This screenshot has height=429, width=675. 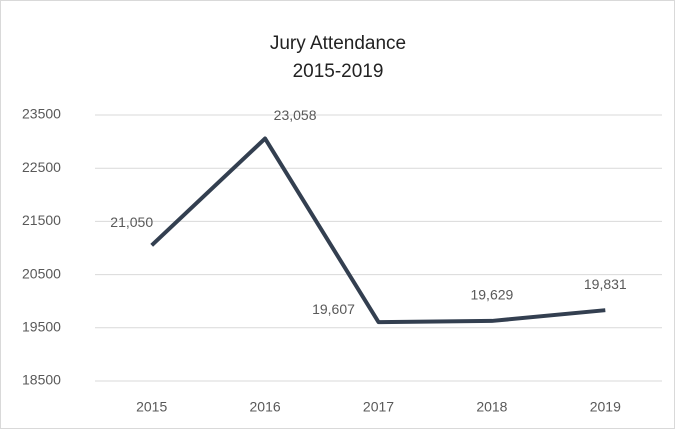 What do you see at coordinates (491, 295) in the screenshot?
I see `data-label: 19,629` at bounding box center [491, 295].